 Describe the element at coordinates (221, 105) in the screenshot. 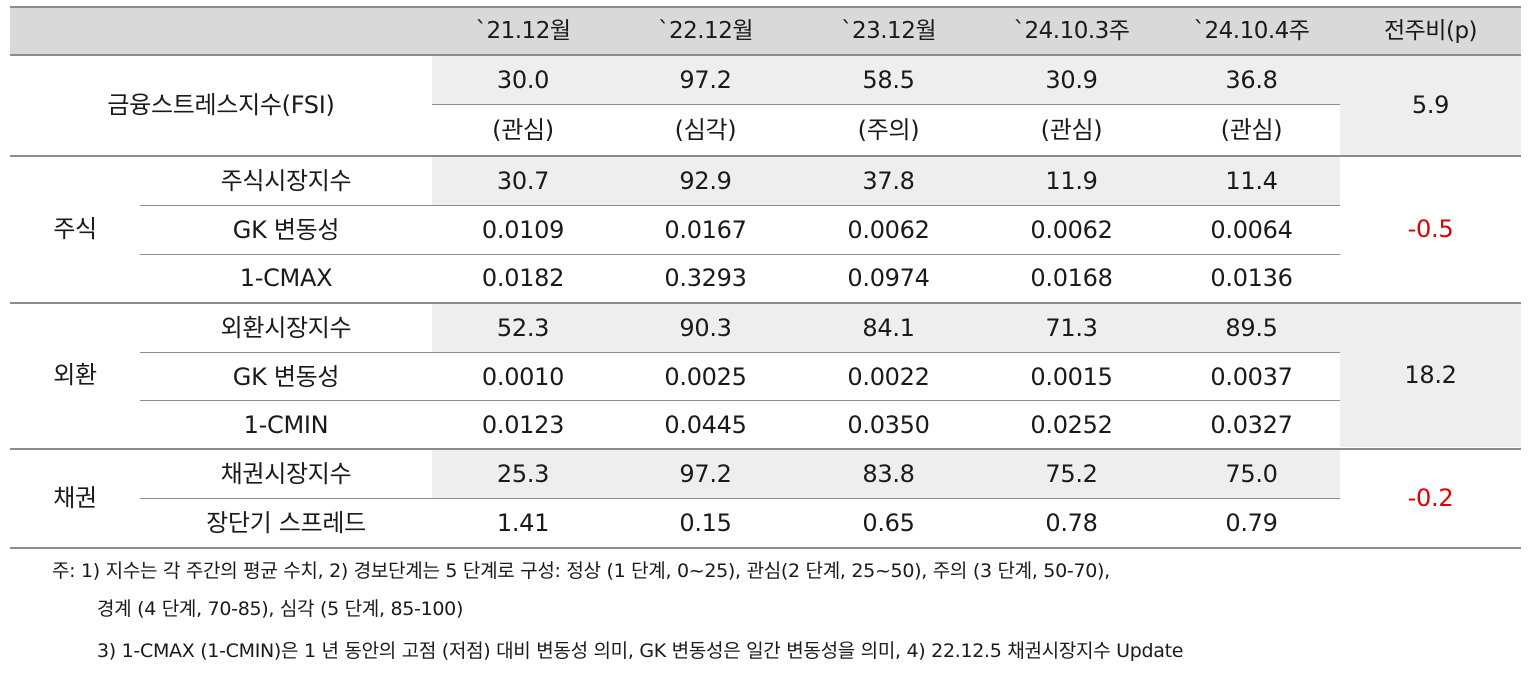

I see `fsi-label: 금융스트레스지수(FSI)` at that location.